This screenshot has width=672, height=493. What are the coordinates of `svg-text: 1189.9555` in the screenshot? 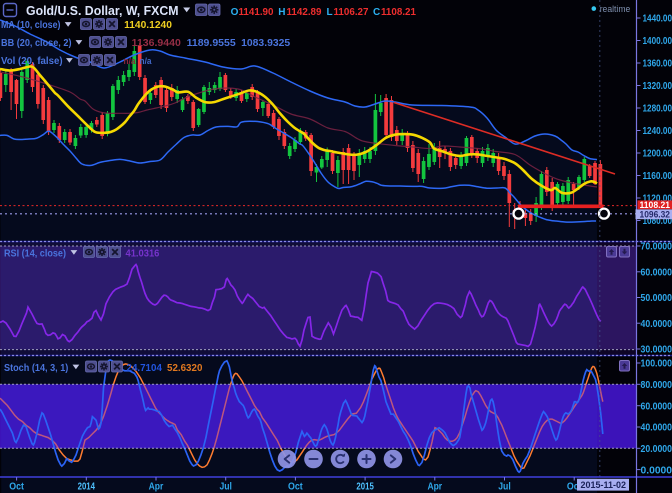 It's located at (212, 43).